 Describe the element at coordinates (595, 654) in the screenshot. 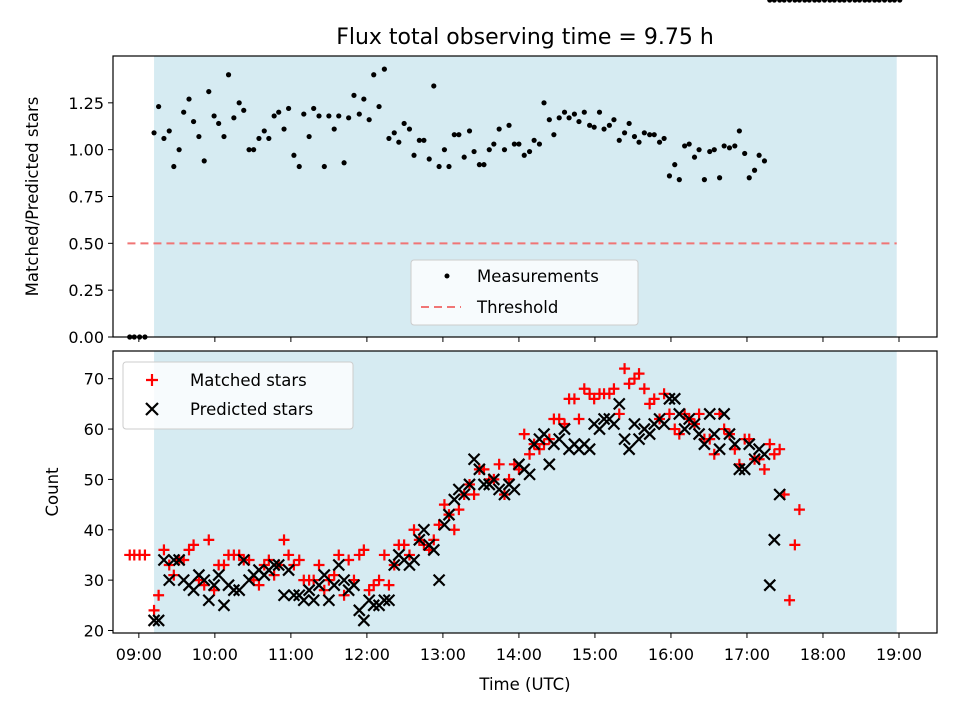

I see `x-tick-label: 15:00` at that location.